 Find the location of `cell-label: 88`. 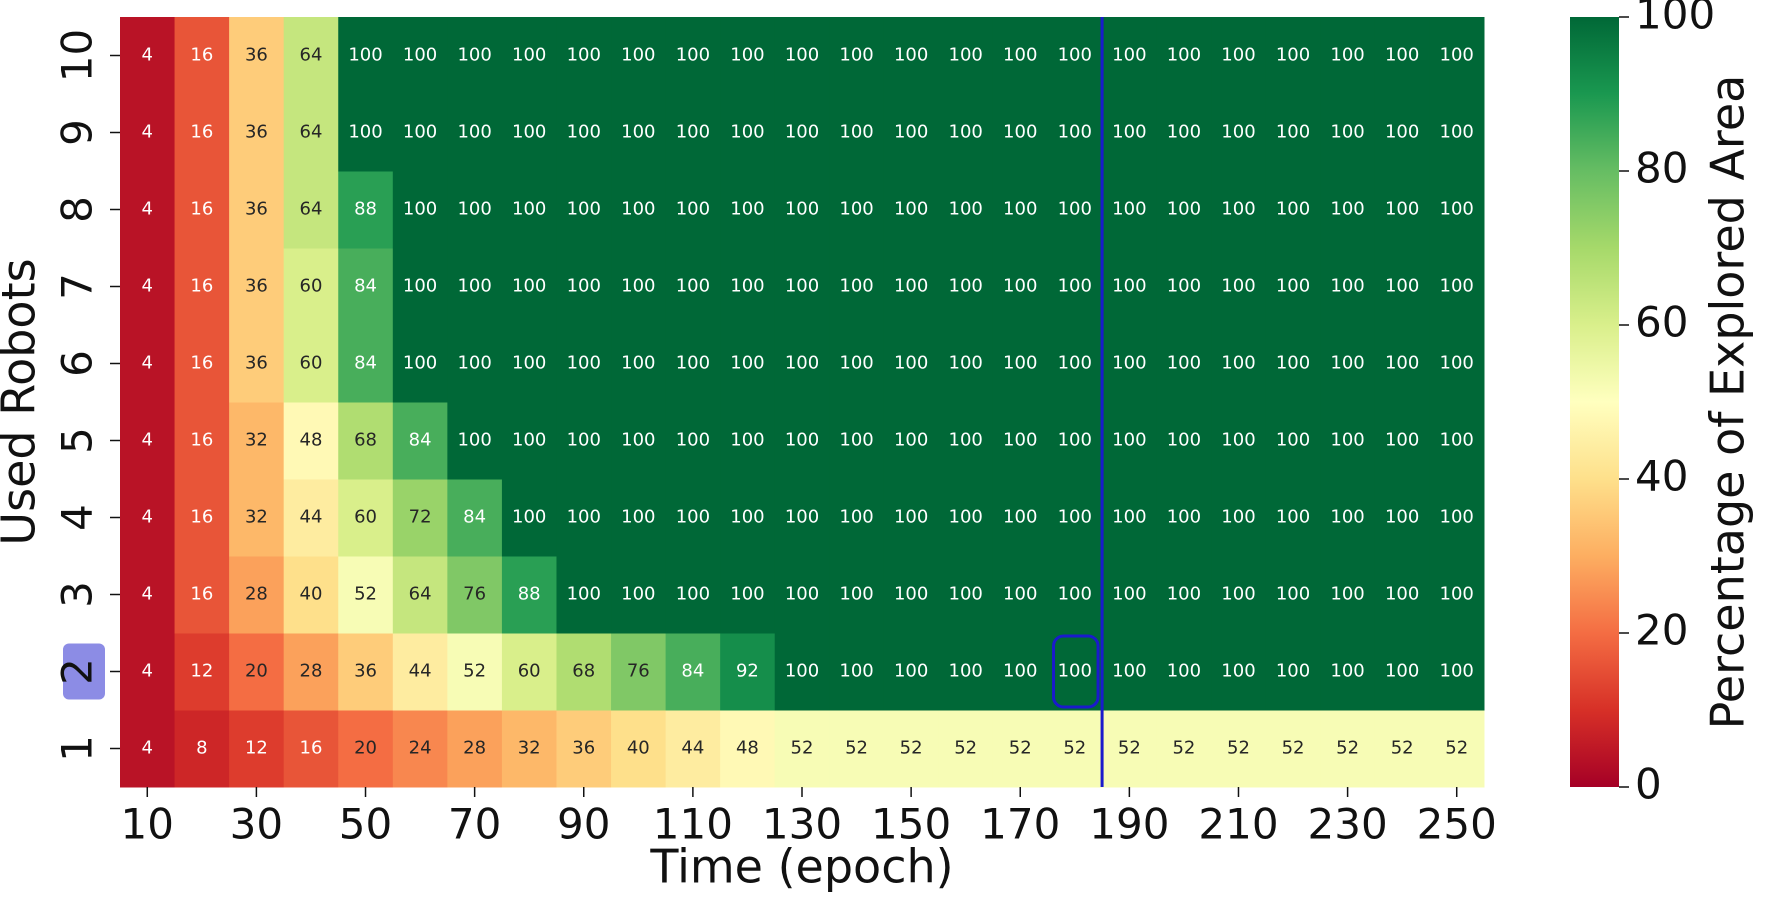

cell-label: 88 is located at coordinates (529, 594).